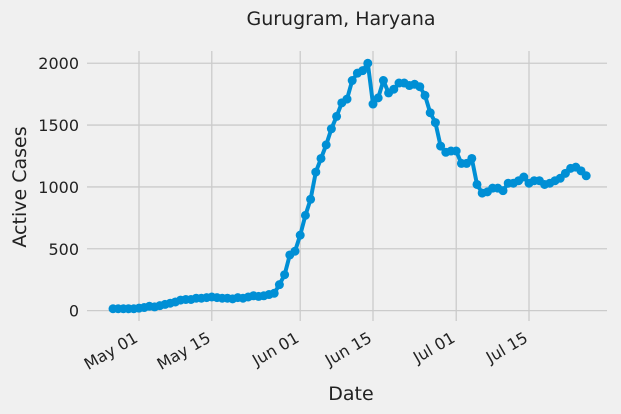 This screenshot has height=414, width=621. Describe the element at coordinates (433, 347) in the screenshot. I see `x-tick-label: Jul 01` at that location.